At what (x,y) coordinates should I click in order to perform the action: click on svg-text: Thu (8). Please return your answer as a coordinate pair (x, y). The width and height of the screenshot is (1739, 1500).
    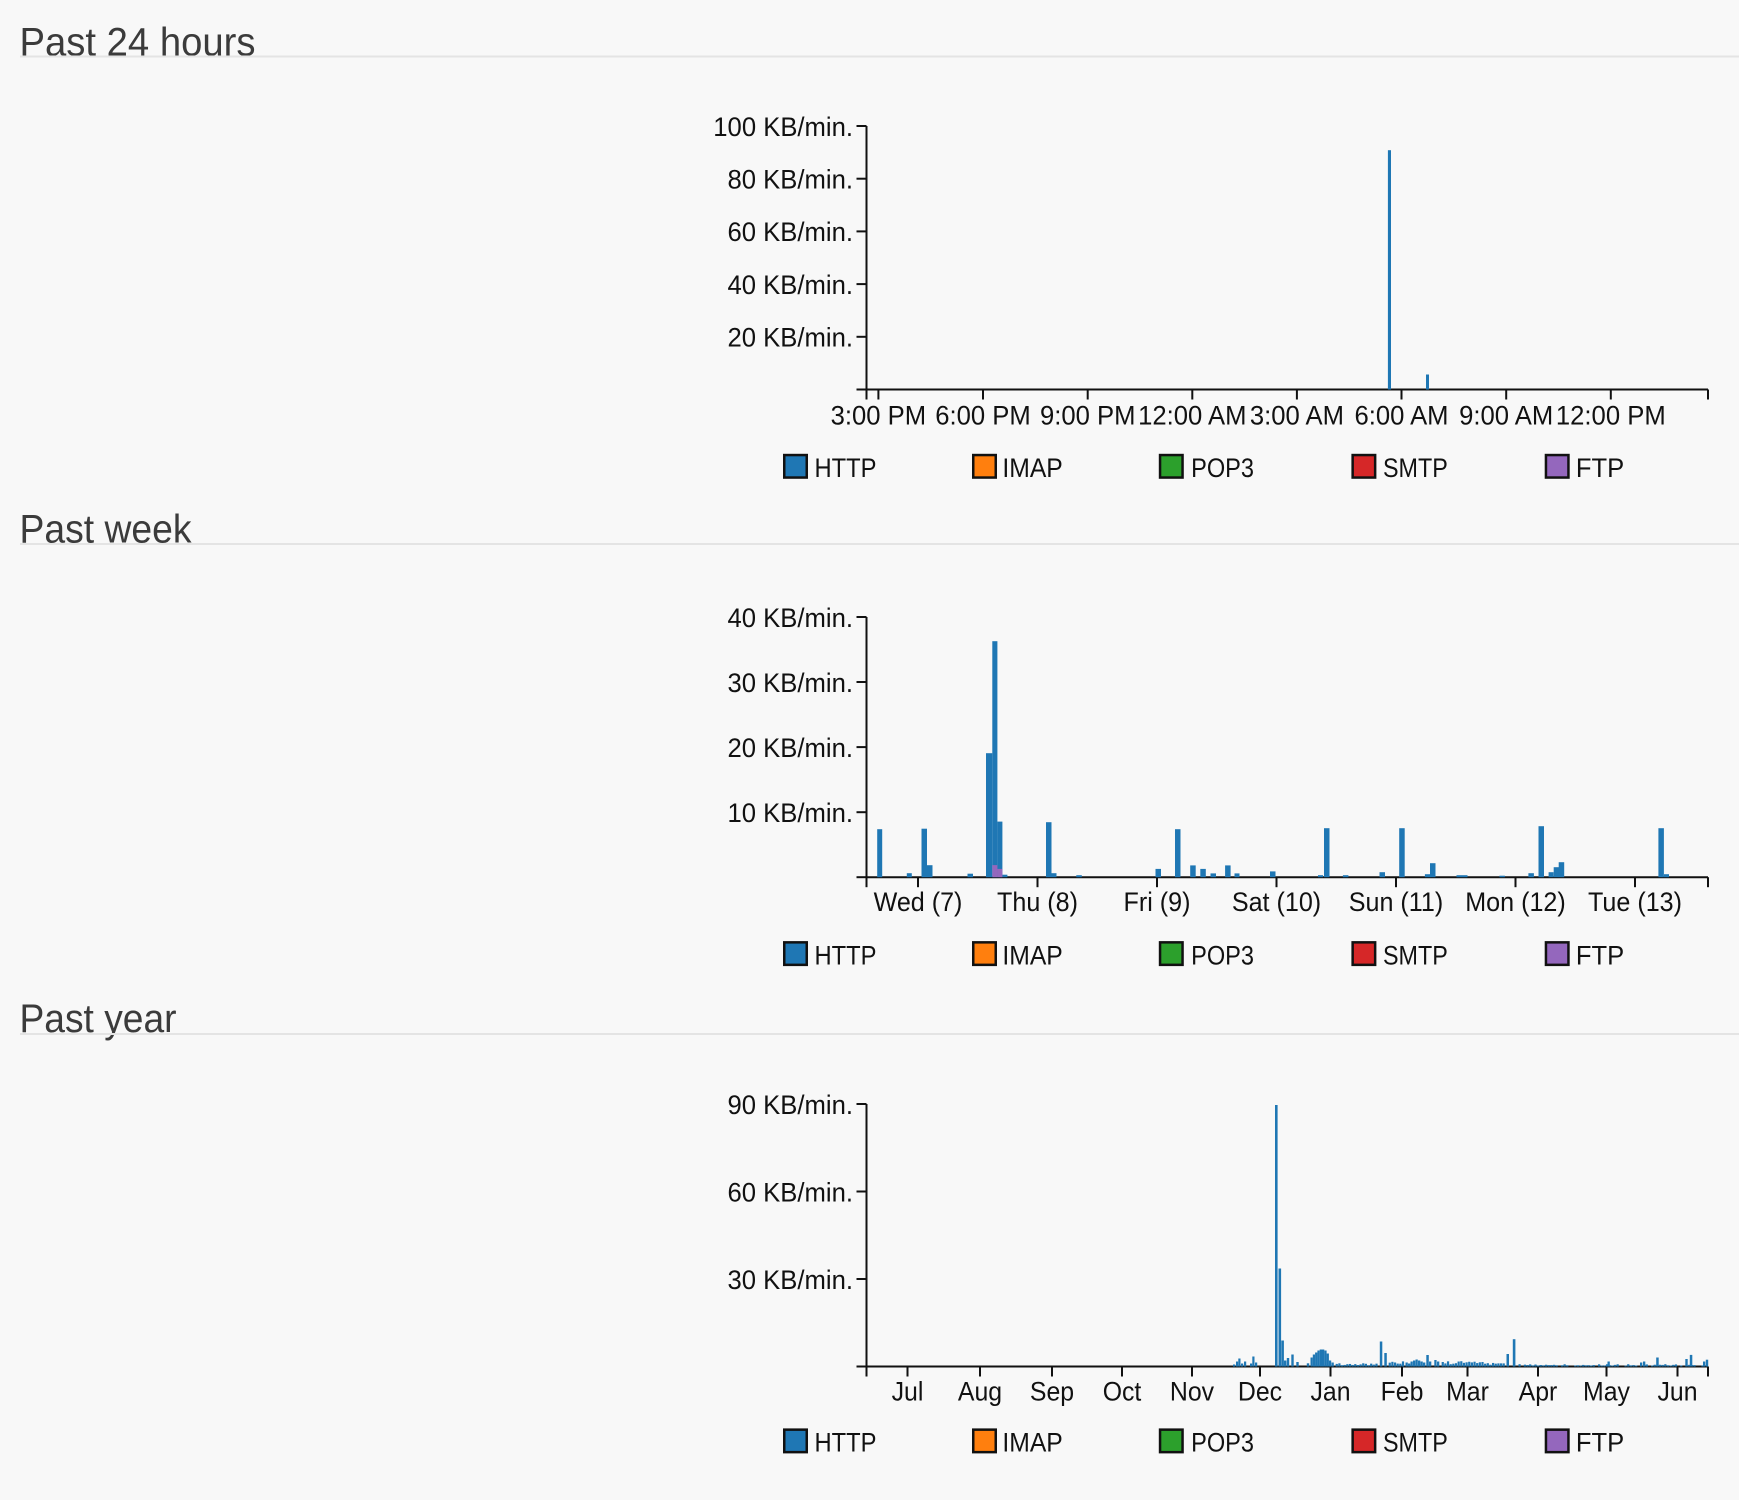
    Looking at the image, I should click on (1037, 902).